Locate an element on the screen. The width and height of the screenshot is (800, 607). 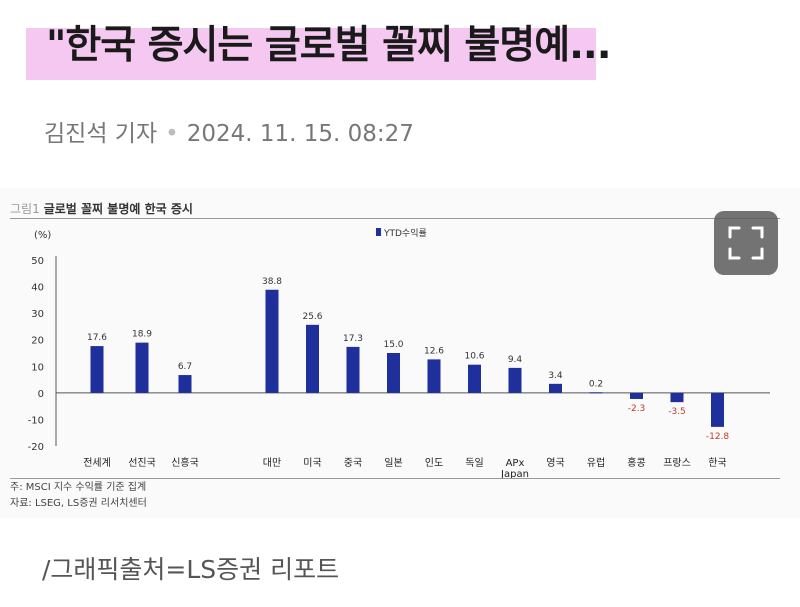
data-label: -3.5 is located at coordinates (677, 412).